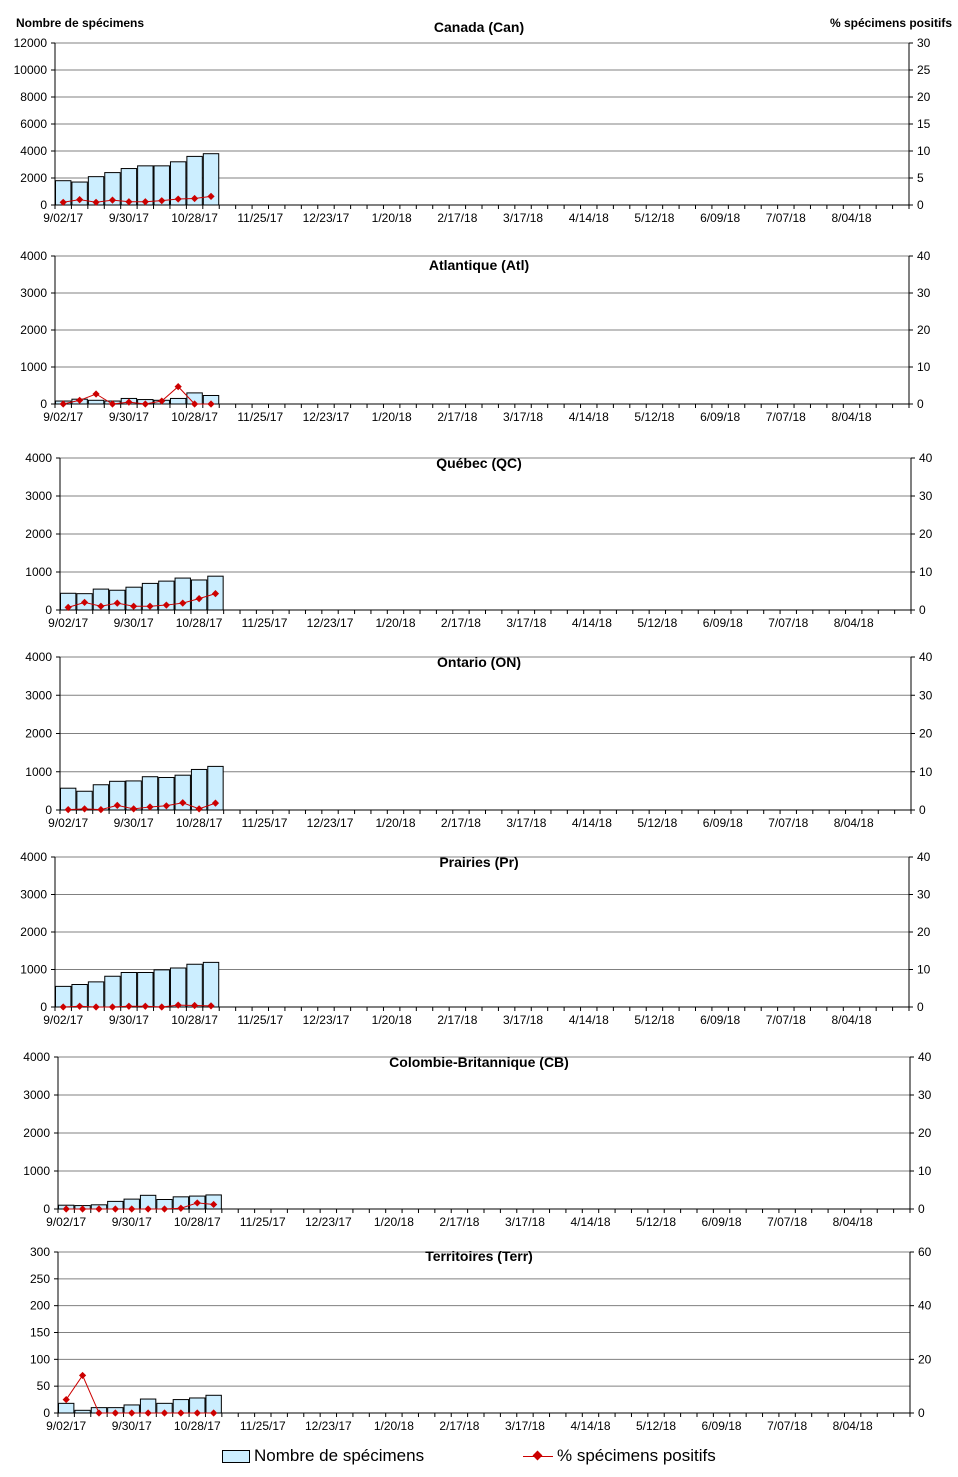 This screenshot has height=1477, width=958. I want to click on left-tick-label: 12000, so click(31, 43).